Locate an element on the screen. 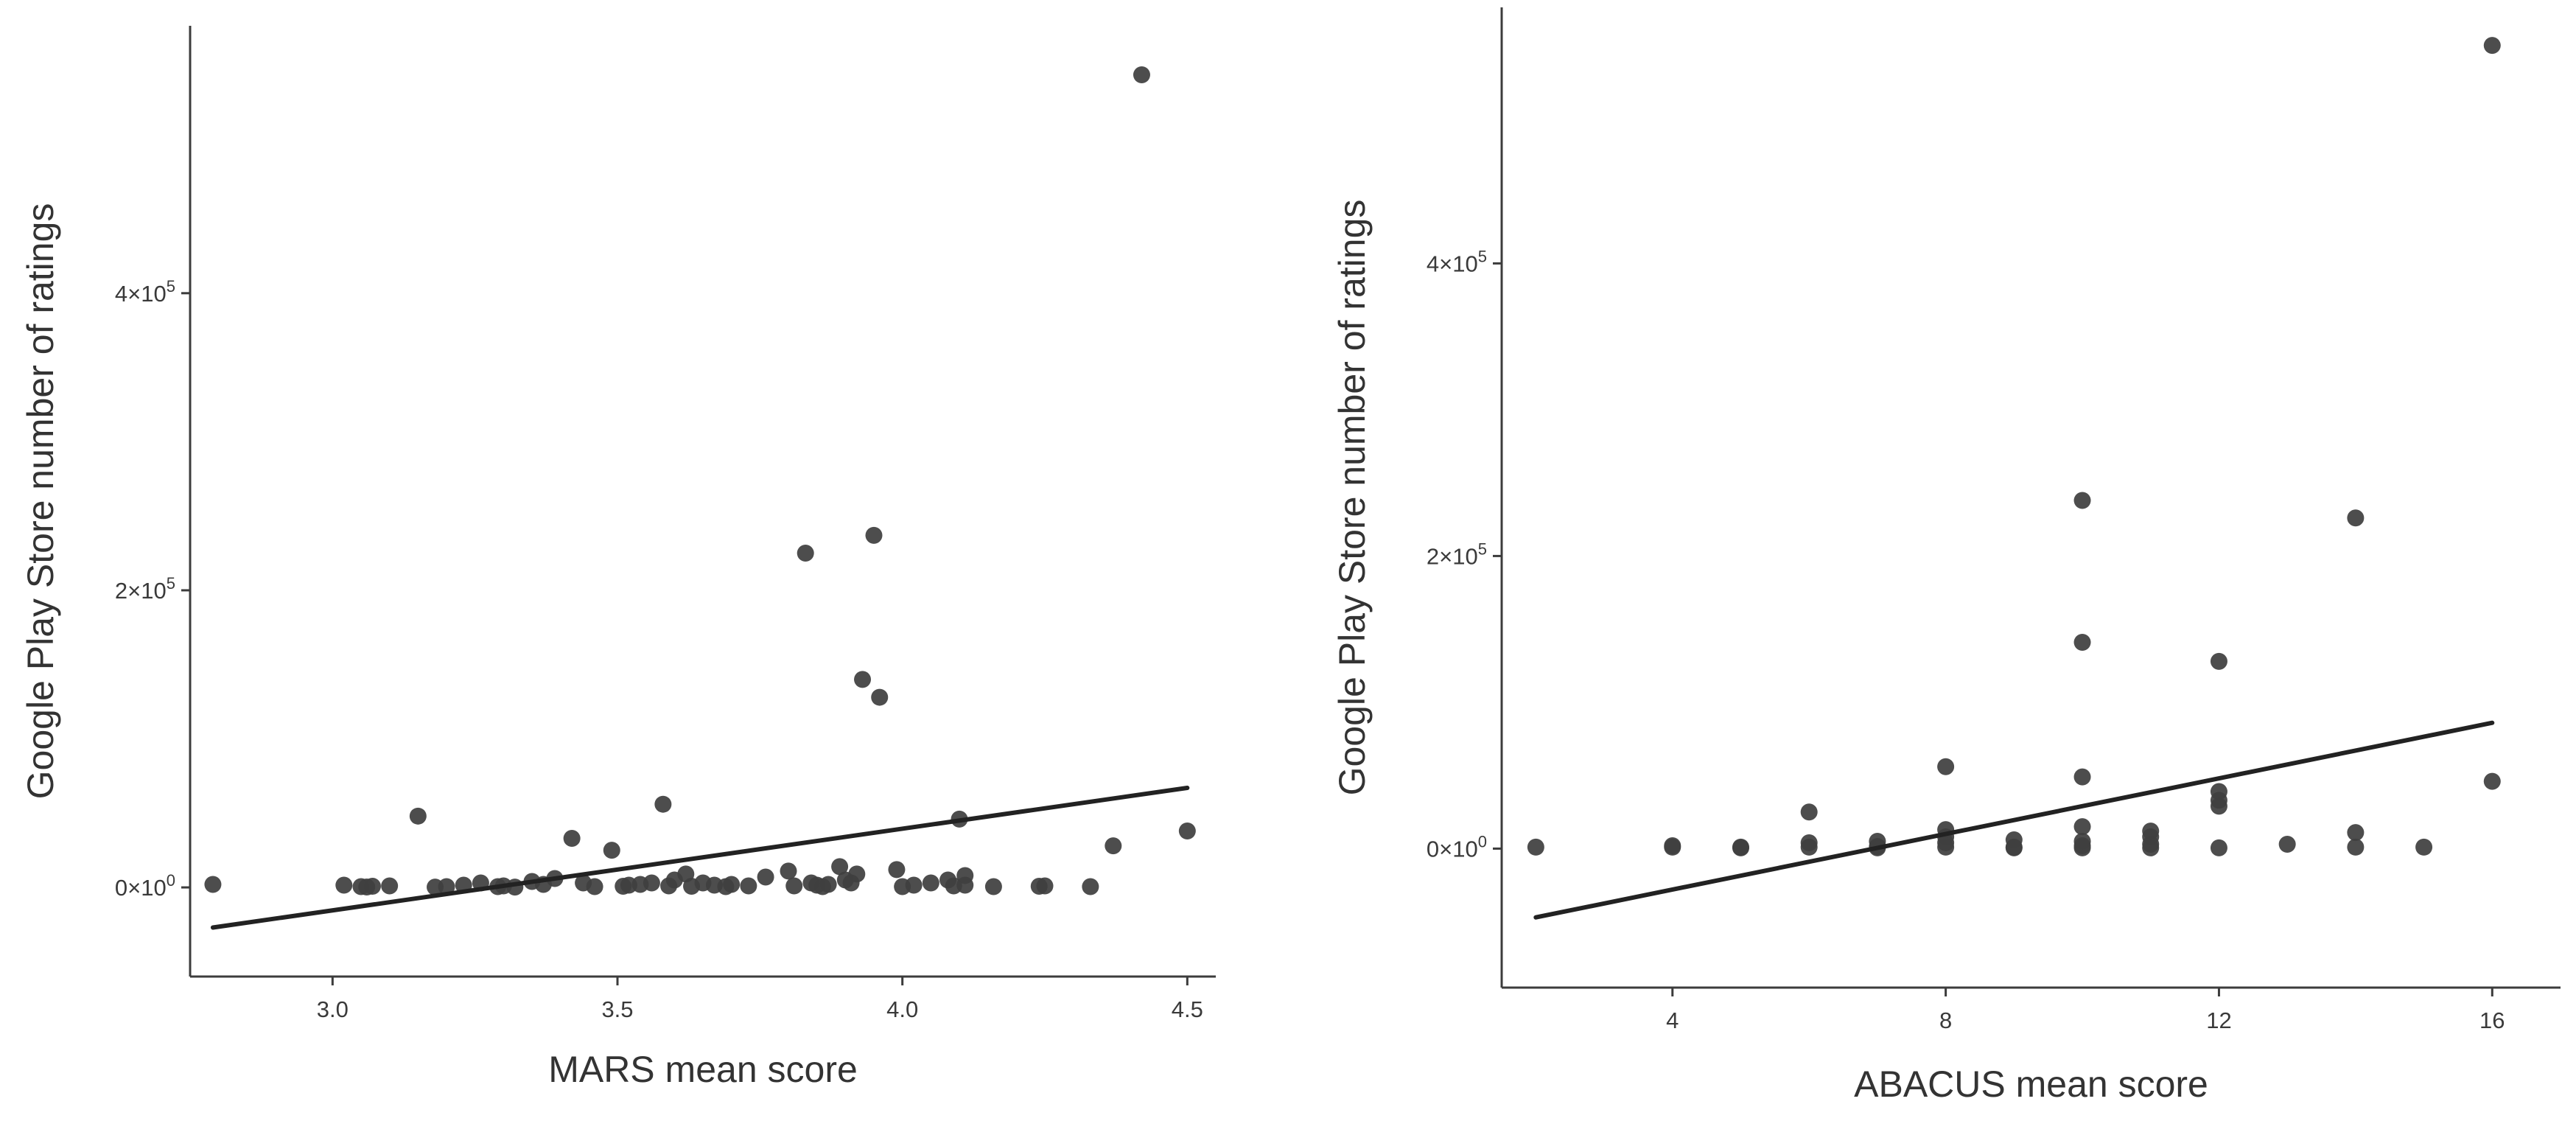 Image resolution: width=2576 pixels, height=1121 pixels. x-tick-label: 16 is located at coordinates (2492, 1020).